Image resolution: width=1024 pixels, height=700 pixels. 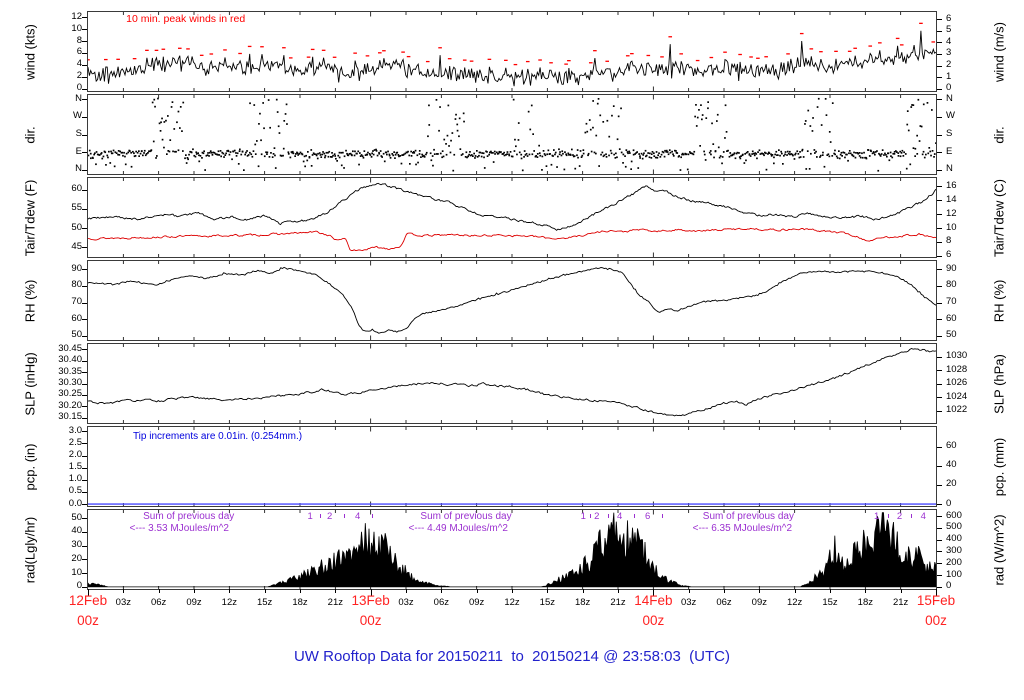 I want to click on panel-rad-annotation-5: <--- 6.35 MJoules/m^2, so click(x=742, y=528).